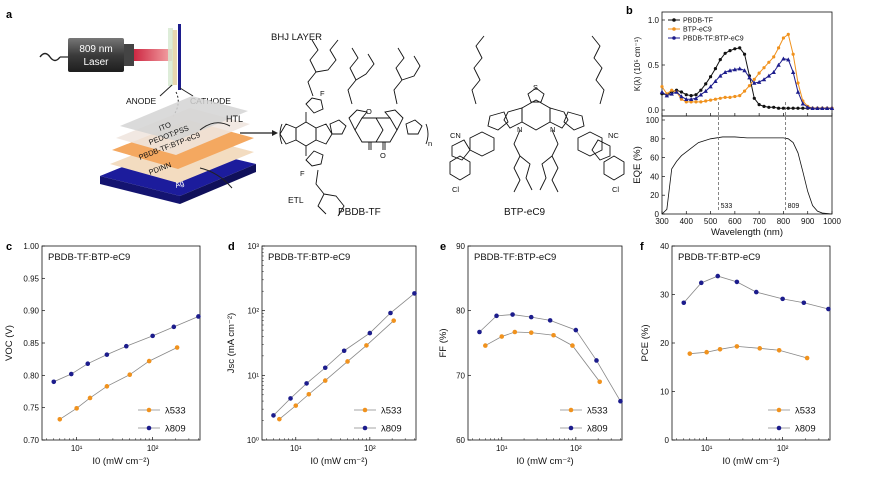 The height and width of the screenshot is (481, 871). I want to click on eqe-xtick-label: 900, so click(808, 221).